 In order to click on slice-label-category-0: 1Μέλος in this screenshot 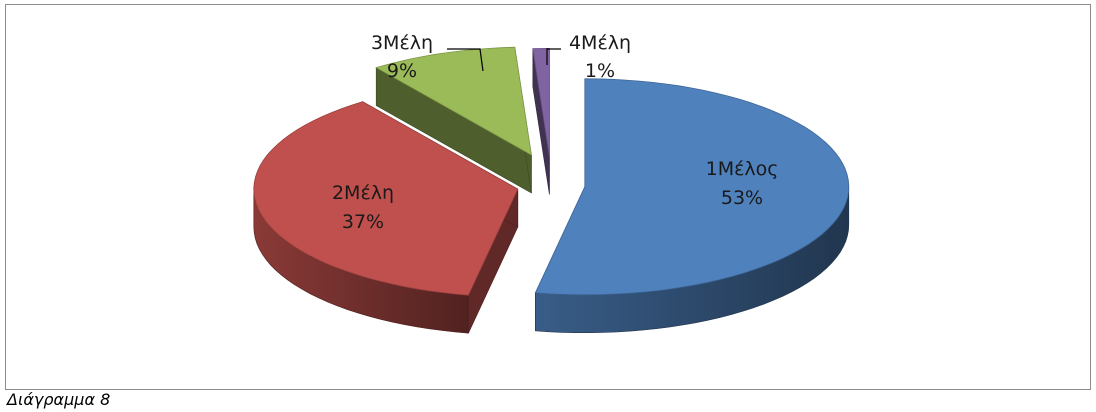, I will do `click(742, 169)`.